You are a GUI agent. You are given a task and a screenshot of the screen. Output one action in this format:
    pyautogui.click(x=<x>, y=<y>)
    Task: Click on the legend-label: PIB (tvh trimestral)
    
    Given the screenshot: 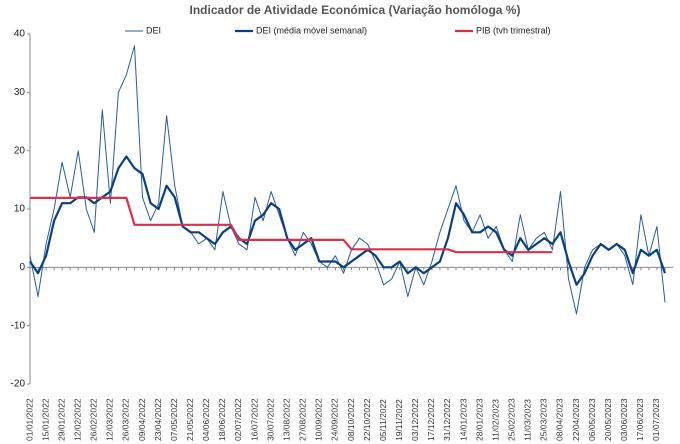 What is the action you would take?
    pyautogui.click(x=513, y=30)
    